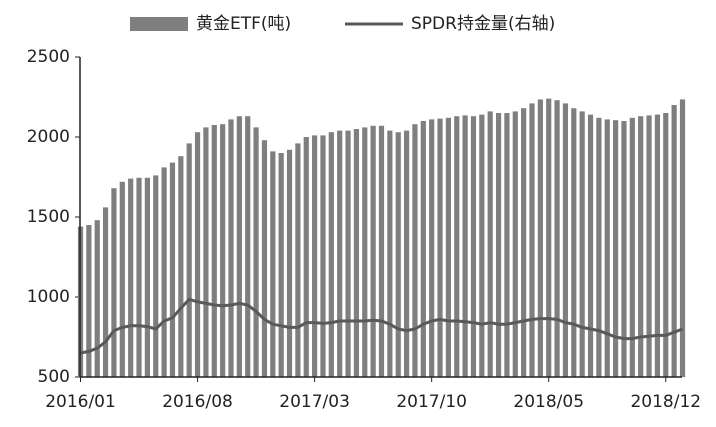 Image resolution: width=716 pixels, height=427 pixels. I want to click on x-tick-label: 2016/01, so click(80, 402).